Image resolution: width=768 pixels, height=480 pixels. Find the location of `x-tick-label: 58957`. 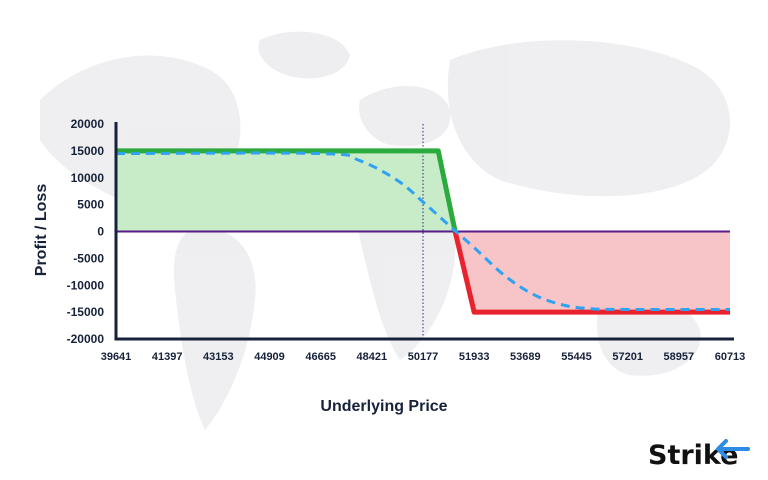

x-tick-label: 58957 is located at coordinates (679, 357).